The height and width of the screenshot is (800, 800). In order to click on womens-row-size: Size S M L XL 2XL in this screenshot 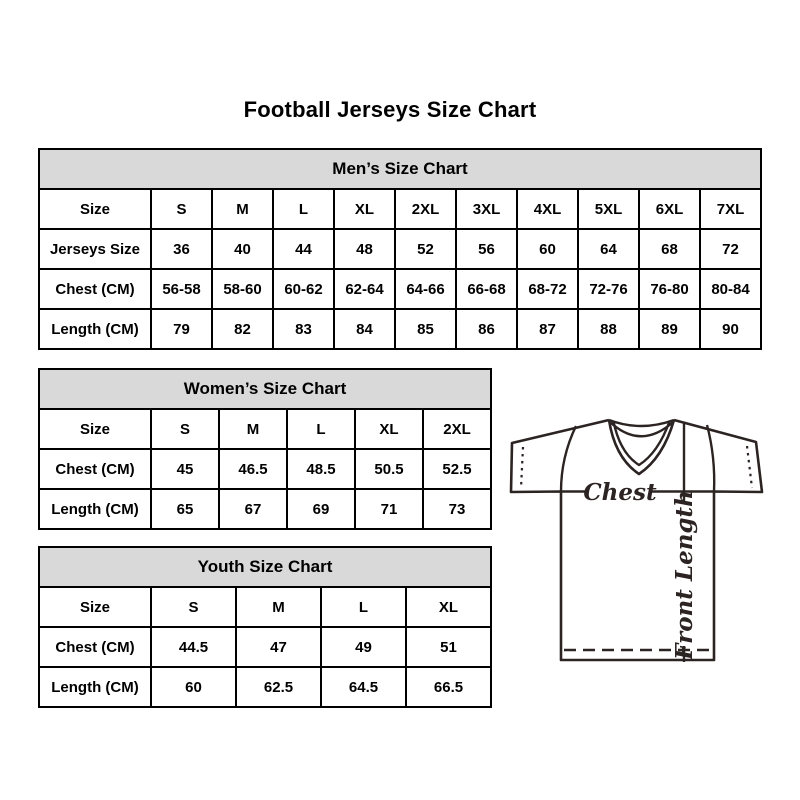, I will do `click(265, 429)`.